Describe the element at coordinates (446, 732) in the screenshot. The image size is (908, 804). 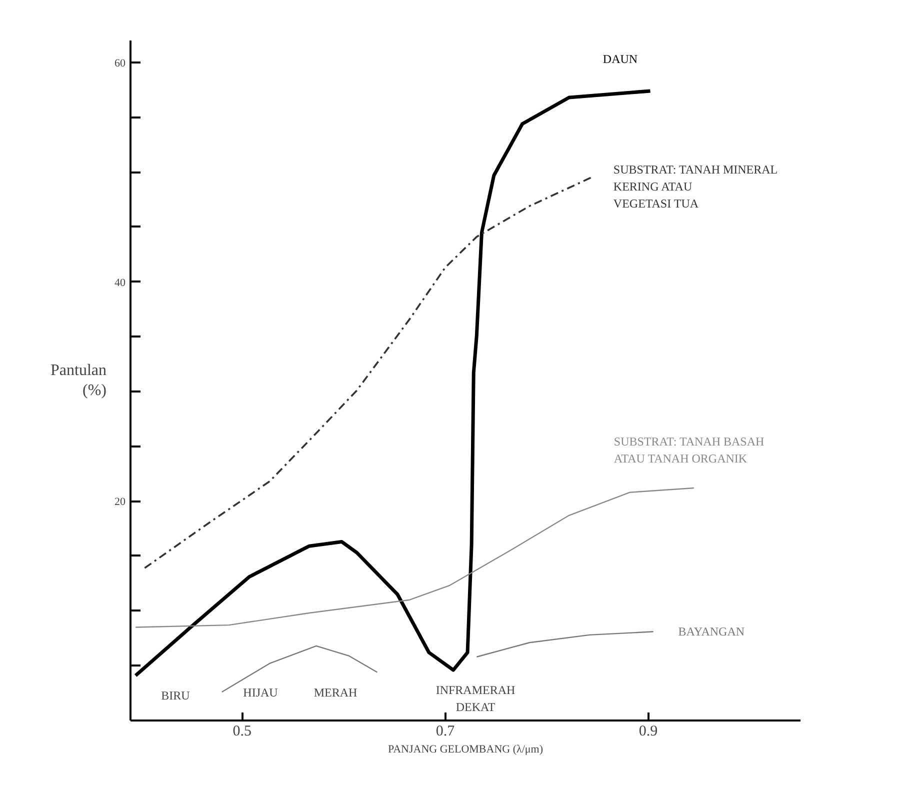
I see `x-tick-label: 0.7` at that location.